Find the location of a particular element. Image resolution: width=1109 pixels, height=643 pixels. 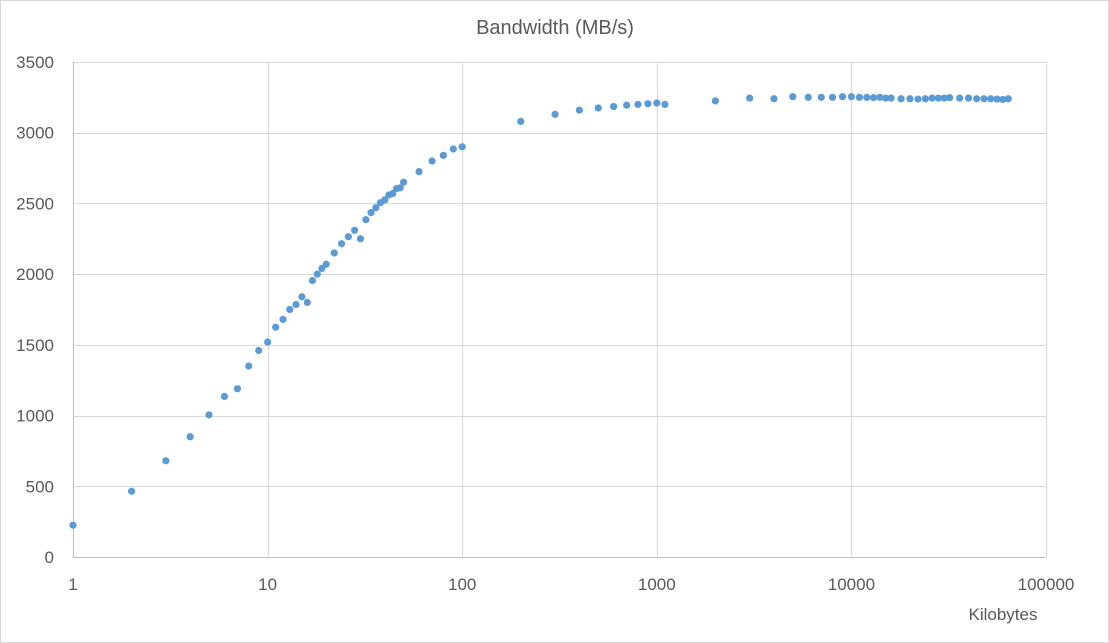

y-tick-label: 3500 is located at coordinates (35, 62).